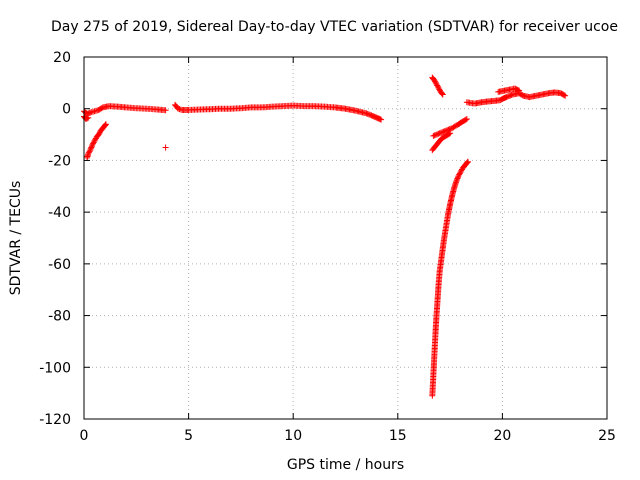  Describe the element at coordinates (502, 436) in the screenshot. I see `x-tick-label: 20` at that location.